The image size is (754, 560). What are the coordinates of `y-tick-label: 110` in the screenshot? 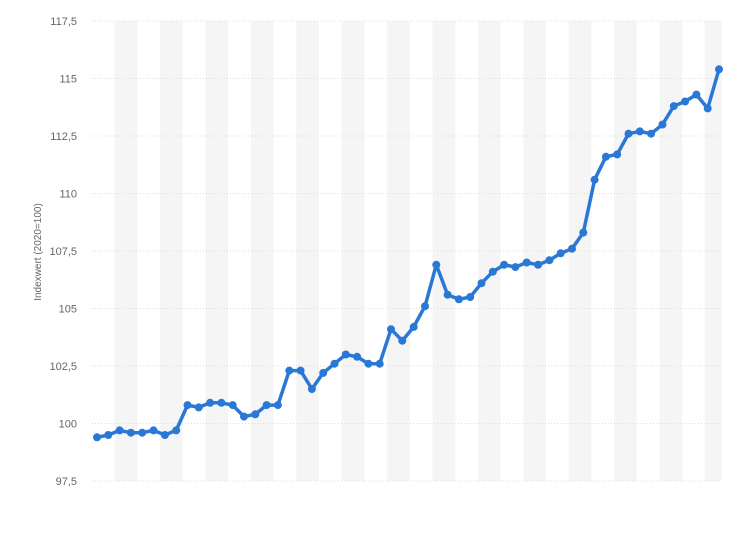 It's located at (68, 195).